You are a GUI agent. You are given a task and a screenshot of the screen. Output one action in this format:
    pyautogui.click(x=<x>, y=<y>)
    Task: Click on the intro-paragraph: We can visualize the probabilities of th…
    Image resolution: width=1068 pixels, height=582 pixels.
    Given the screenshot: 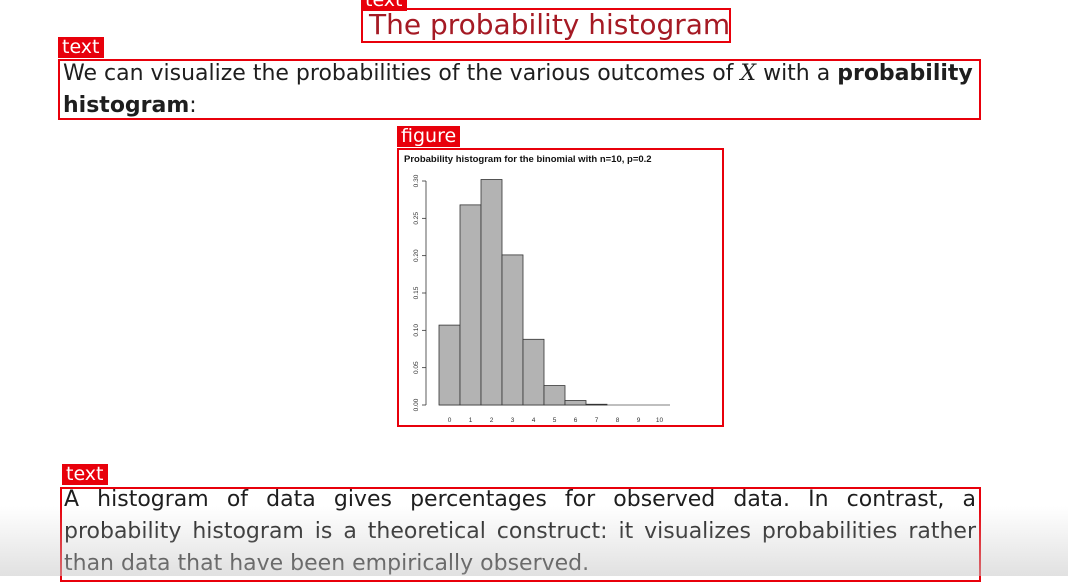 What is the action you would take?
    pyautogui.click(x=520, y=90)
    